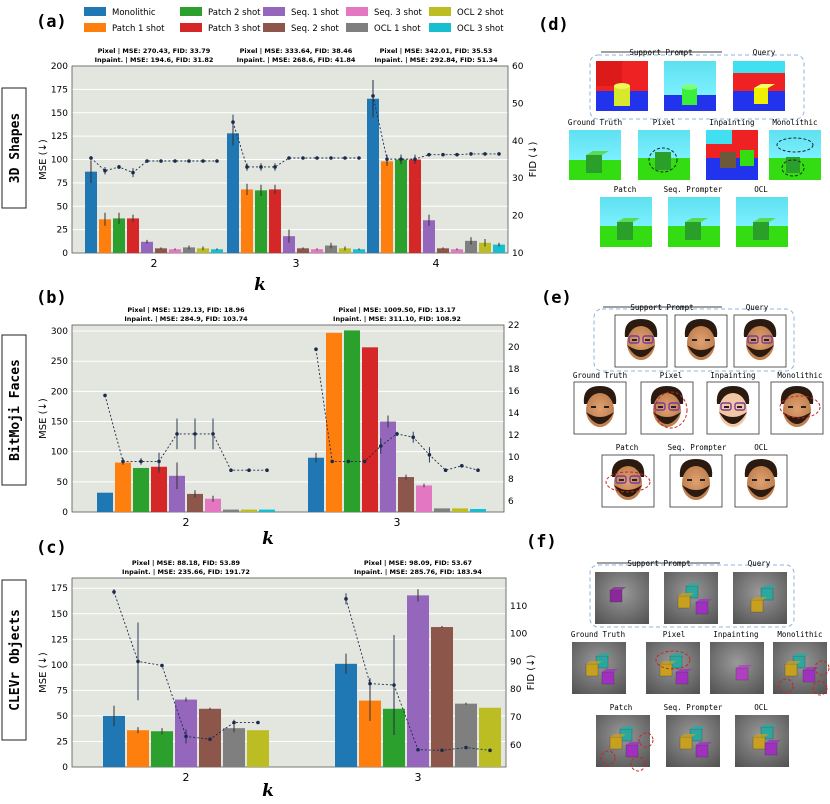  I want to click on y-tick-label: 0, so click(65, 768).